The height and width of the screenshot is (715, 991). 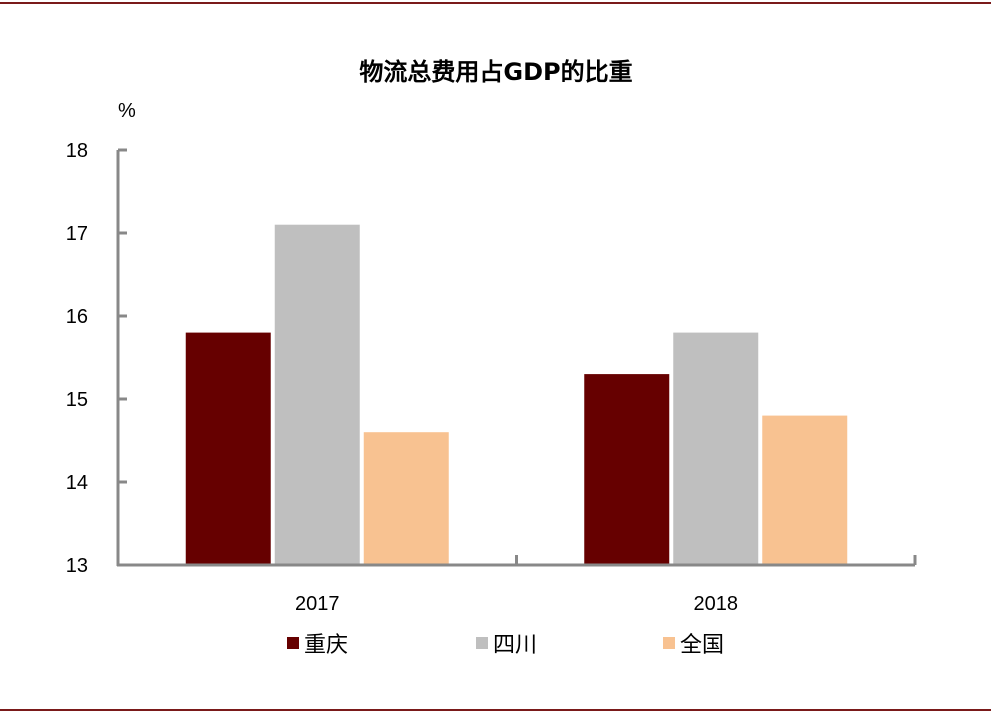 What do you see at coordinates (627, 469) in the screenshot?
I see `bar-重庆-2018` at bounding box center [627, 469].